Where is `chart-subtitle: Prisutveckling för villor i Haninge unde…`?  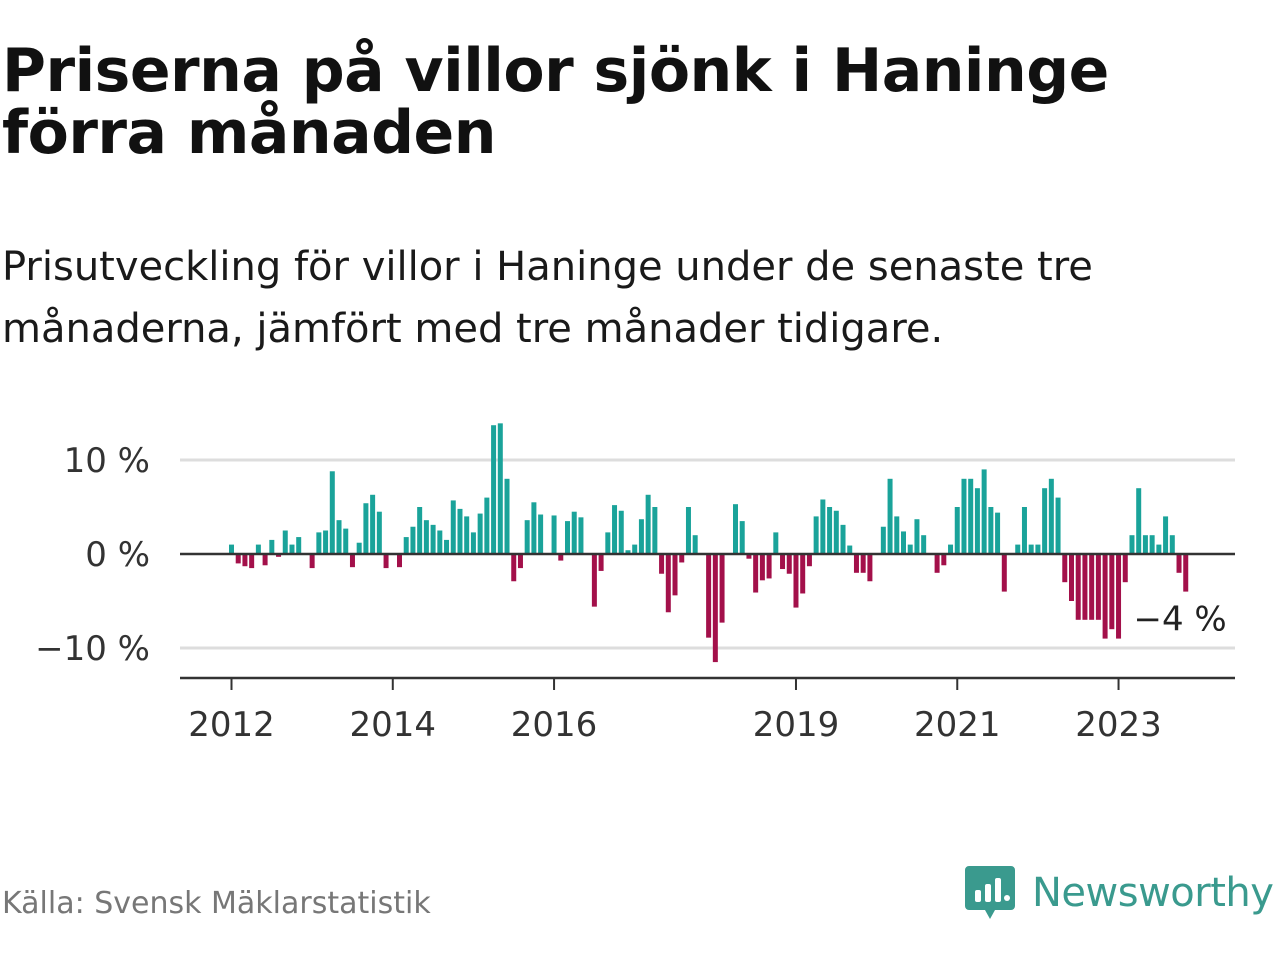 chart-subtitle: Prisutveckling för villor i Haninge unde… is located at coordinates (547, 298).